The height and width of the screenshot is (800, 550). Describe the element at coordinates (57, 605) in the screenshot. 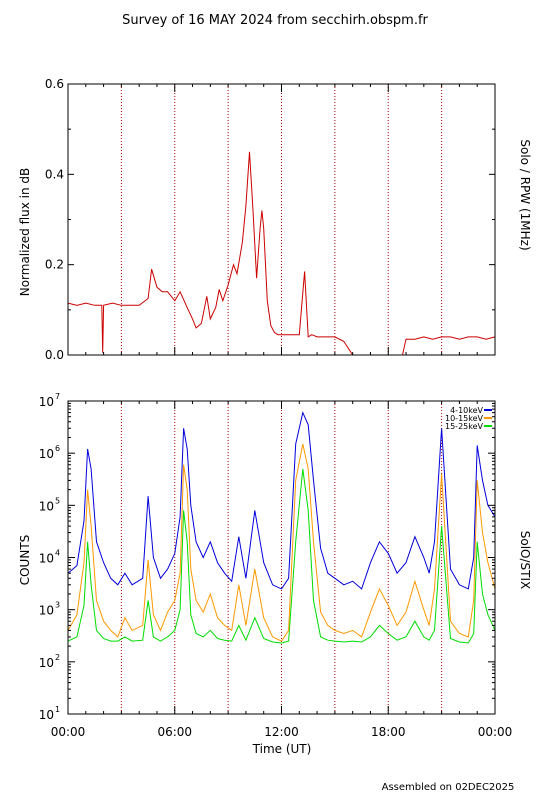

I see `stix-y-tick-exponent: 3` at that location.